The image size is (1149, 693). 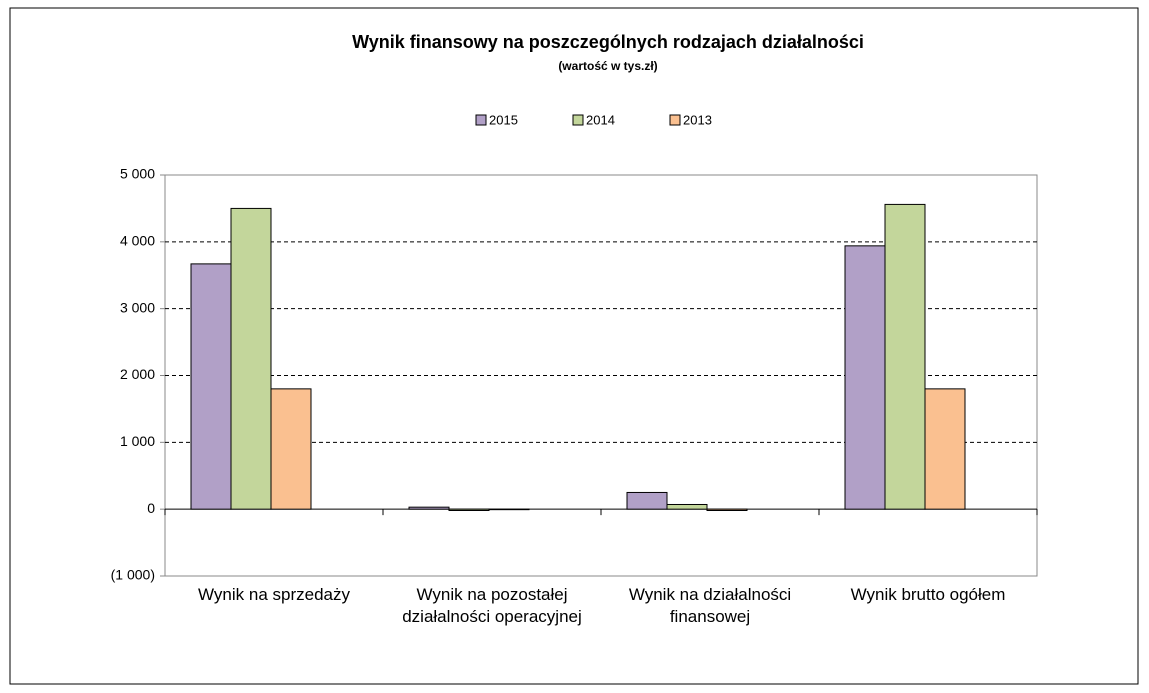 What do you see at coordinates (133, 575) in the screenshot?
I see `y-tick-label: (1 000)` at bounding box center [133, 575].